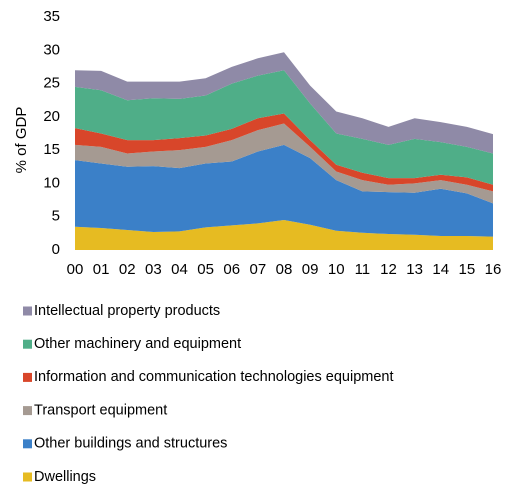 This screenshot has height=488, width=508. I want to click on y-tick-label: 10, so click(51, 182).